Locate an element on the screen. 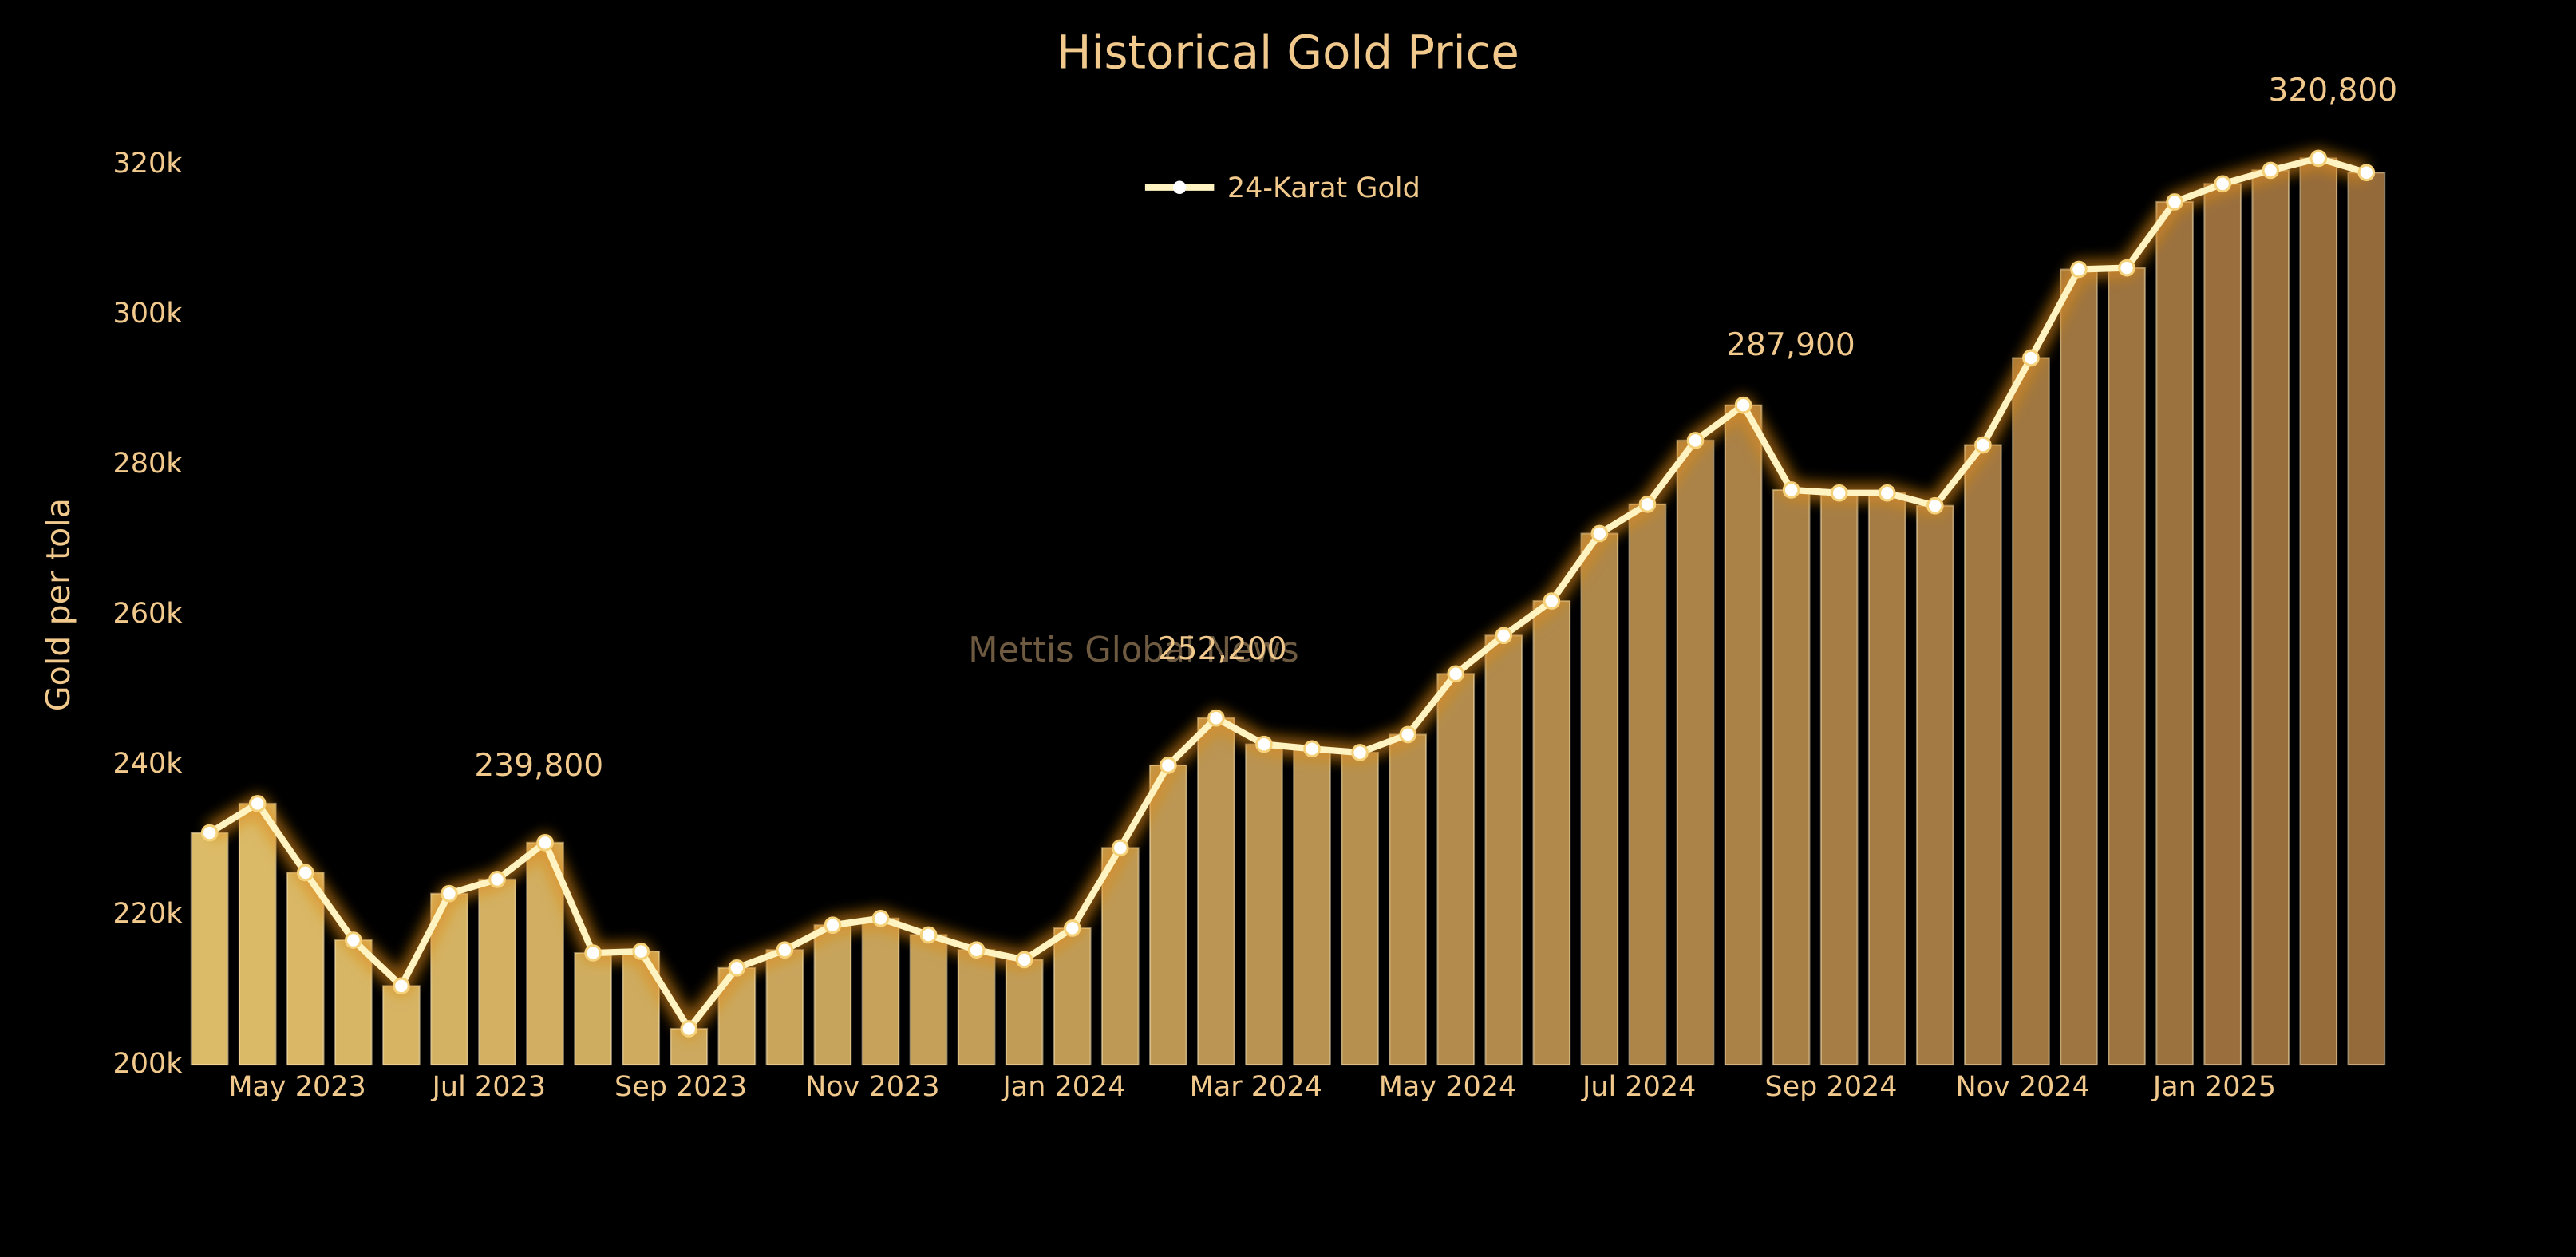 The height and width of the screenshot is (1257, 2576). x-tick-label: Jul 2023 is located at coordinates (488, 1087).